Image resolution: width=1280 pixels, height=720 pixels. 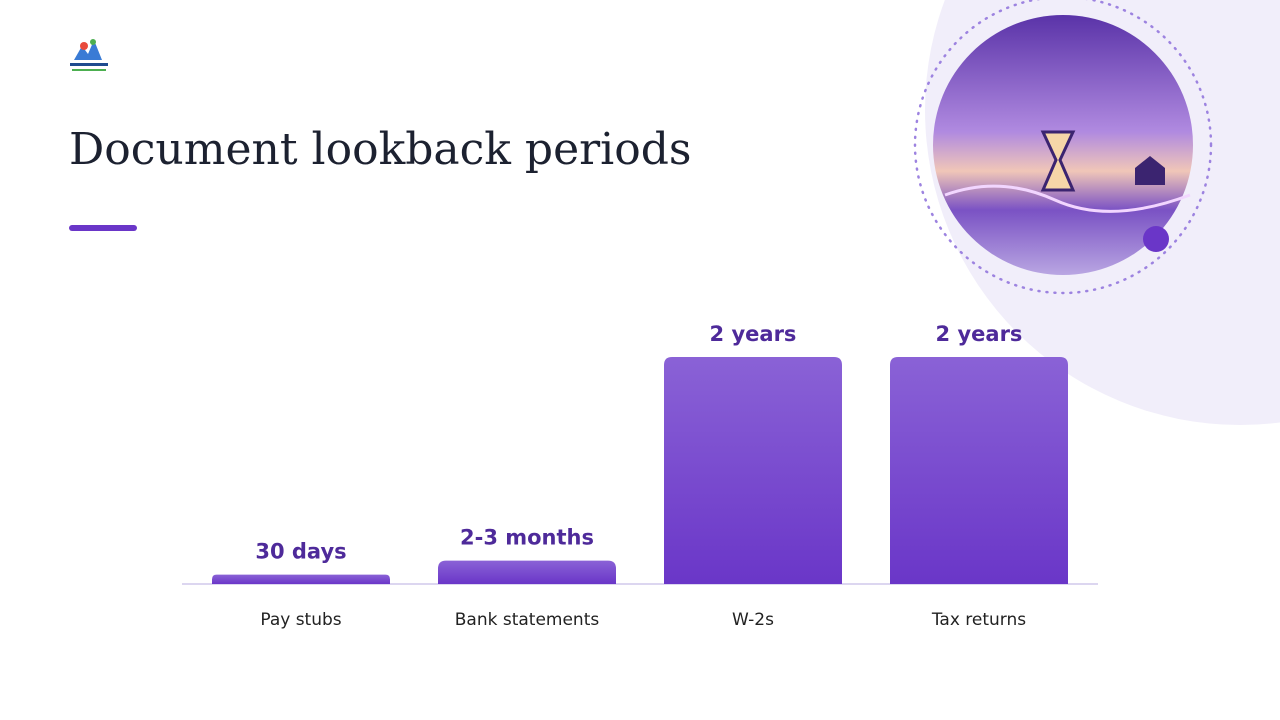 I want to click on illustration-wave, so click(x=1067, y=198).